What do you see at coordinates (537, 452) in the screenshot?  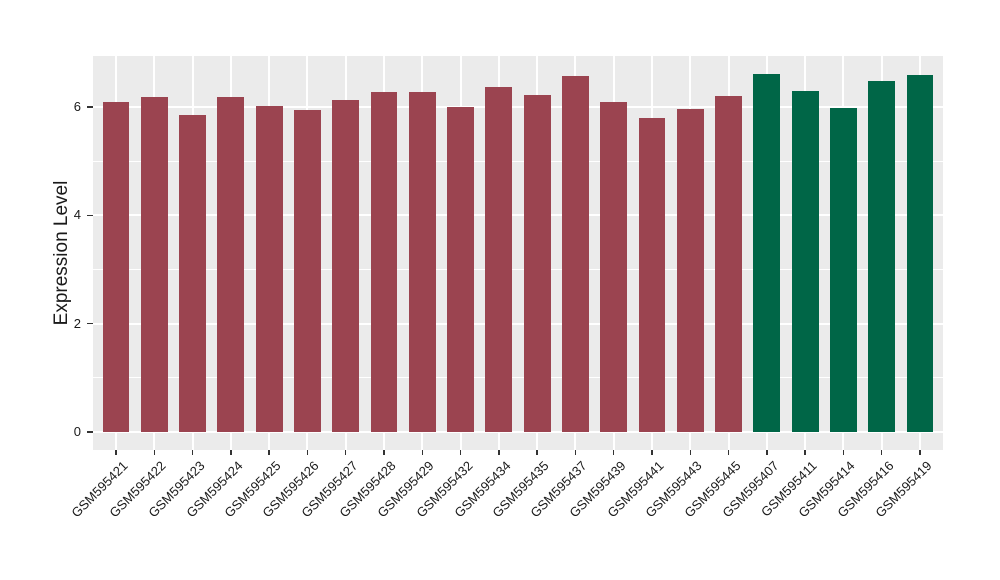 I see `x-tick-GSM595435` at bounding box center [537, 452].